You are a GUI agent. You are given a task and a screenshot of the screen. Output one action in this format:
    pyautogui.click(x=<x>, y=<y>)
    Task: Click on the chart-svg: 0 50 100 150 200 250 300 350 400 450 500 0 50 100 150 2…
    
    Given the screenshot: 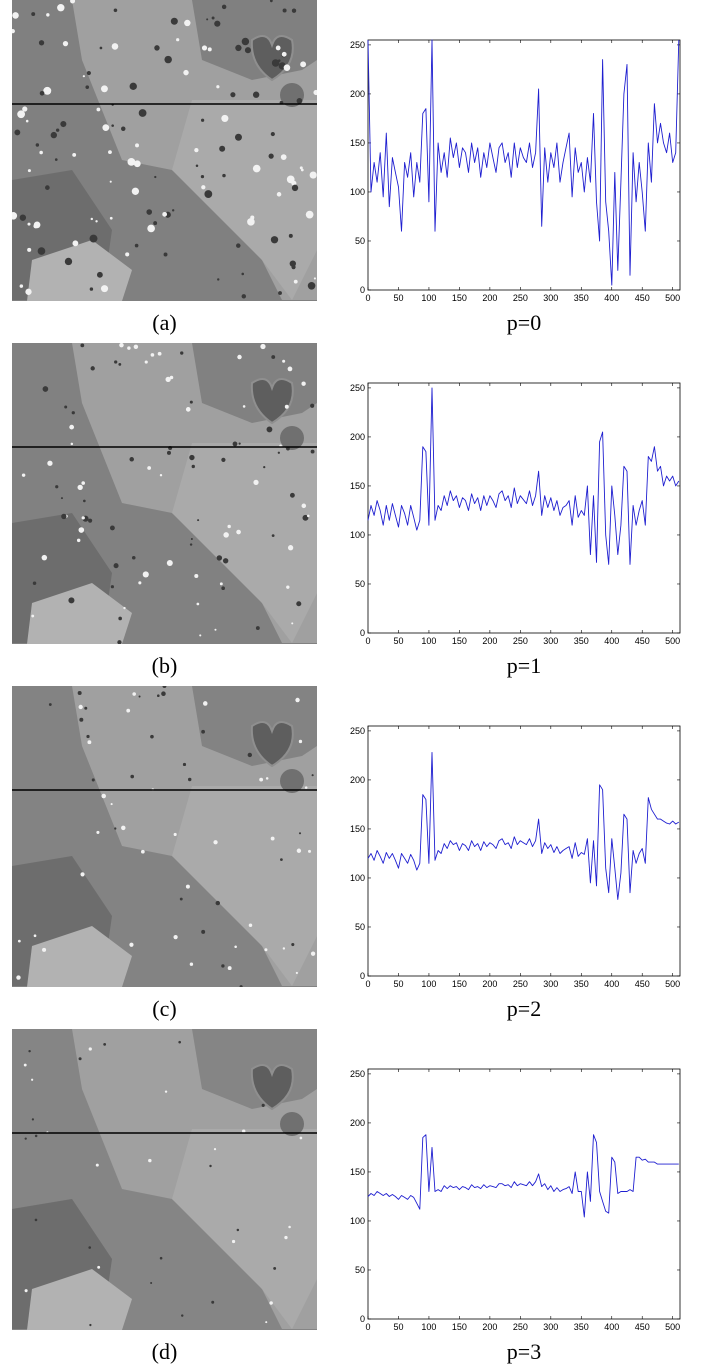 What is the action you would take?
    pyautogui.click(x=515, y=857)
    